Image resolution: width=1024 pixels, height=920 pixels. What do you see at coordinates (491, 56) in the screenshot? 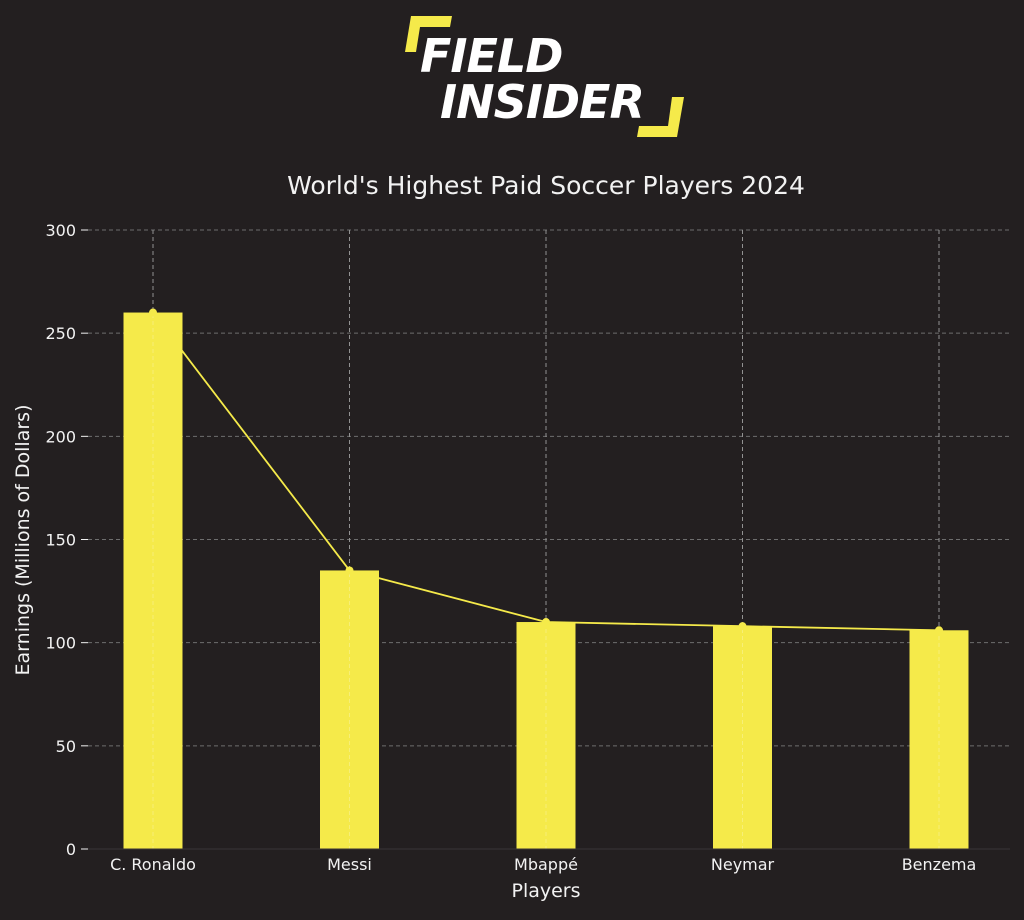
I see `logo-line-1: FIELD` at bounding box center [491, 56].